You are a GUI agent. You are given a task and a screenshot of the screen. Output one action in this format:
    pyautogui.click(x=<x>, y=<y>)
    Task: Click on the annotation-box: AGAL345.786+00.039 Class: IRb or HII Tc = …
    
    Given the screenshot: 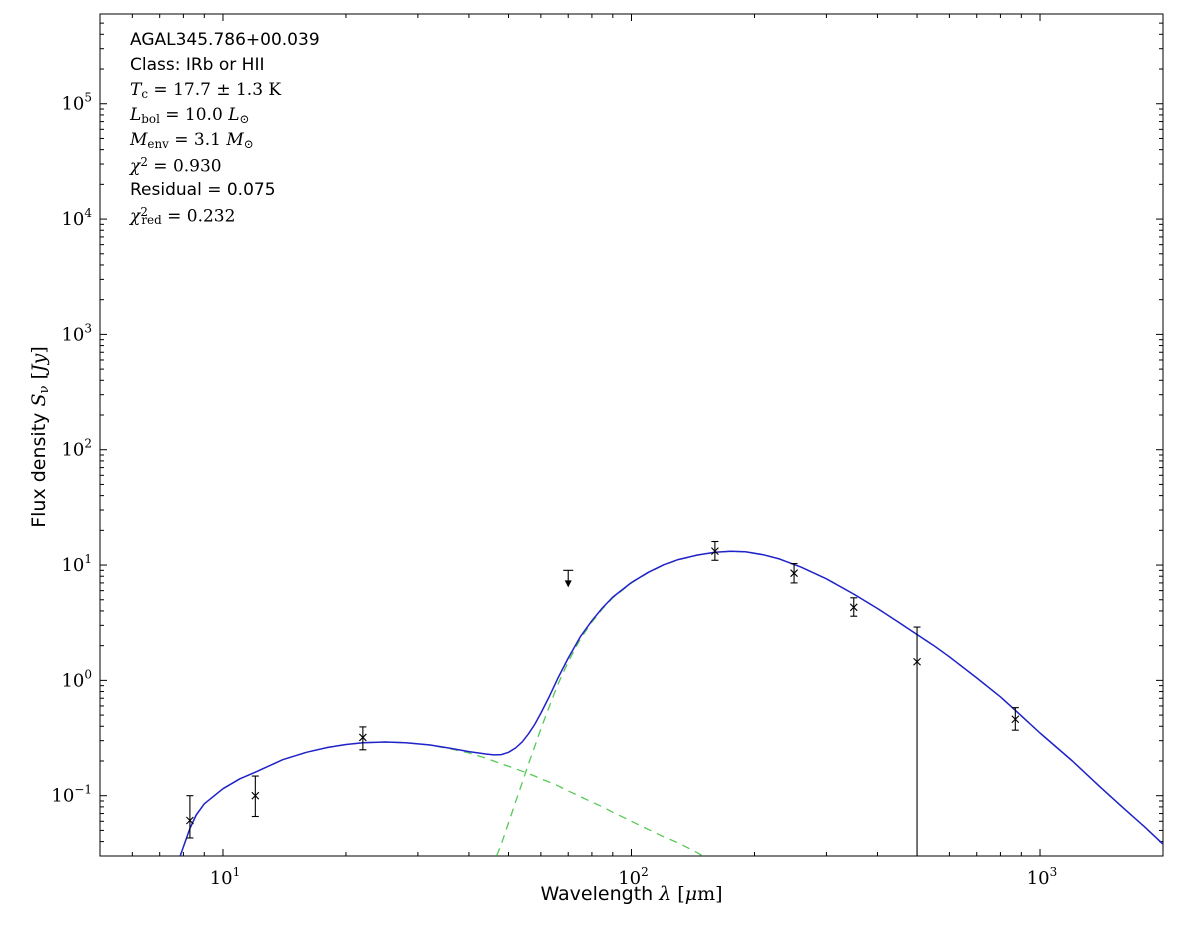 What is the action you would take?
    pyautogui.click(x=225, y=130)
    